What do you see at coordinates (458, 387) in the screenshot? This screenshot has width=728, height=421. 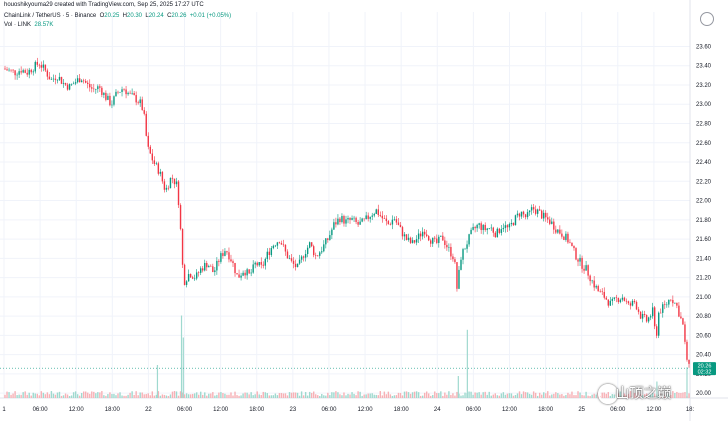 I see `volume-spike` at bounding box center [458, 387].